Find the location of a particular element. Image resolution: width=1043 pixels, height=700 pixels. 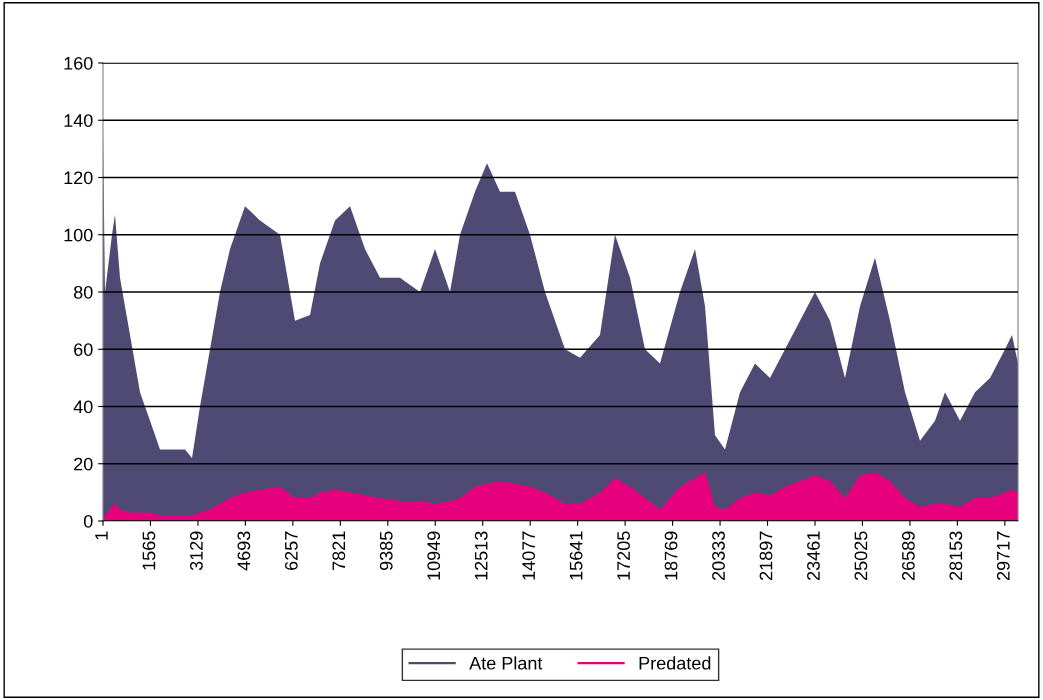

x-tick-label: 29717 is located at coordinates (1003, 556).